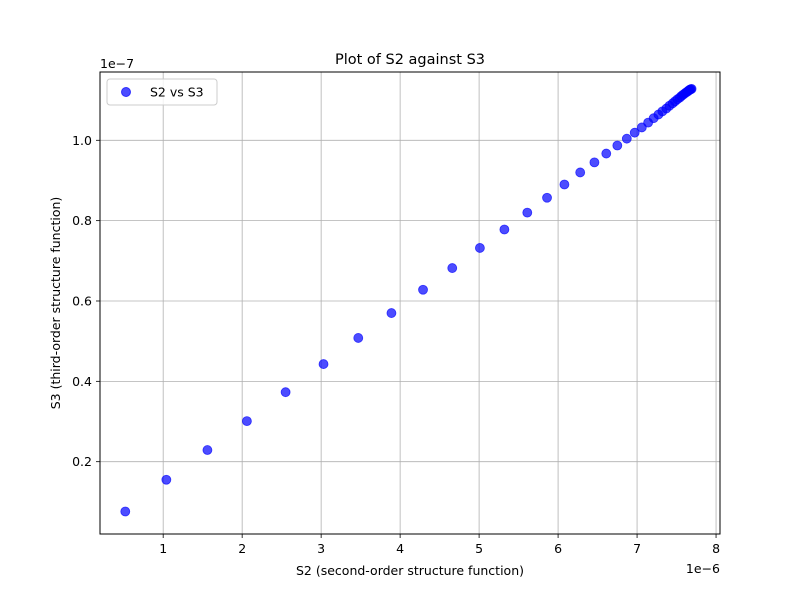 Image resolution: width=800 pixels, height=604 pixels. I want to click on y-tick-label: 0.6, so click(82, 300).